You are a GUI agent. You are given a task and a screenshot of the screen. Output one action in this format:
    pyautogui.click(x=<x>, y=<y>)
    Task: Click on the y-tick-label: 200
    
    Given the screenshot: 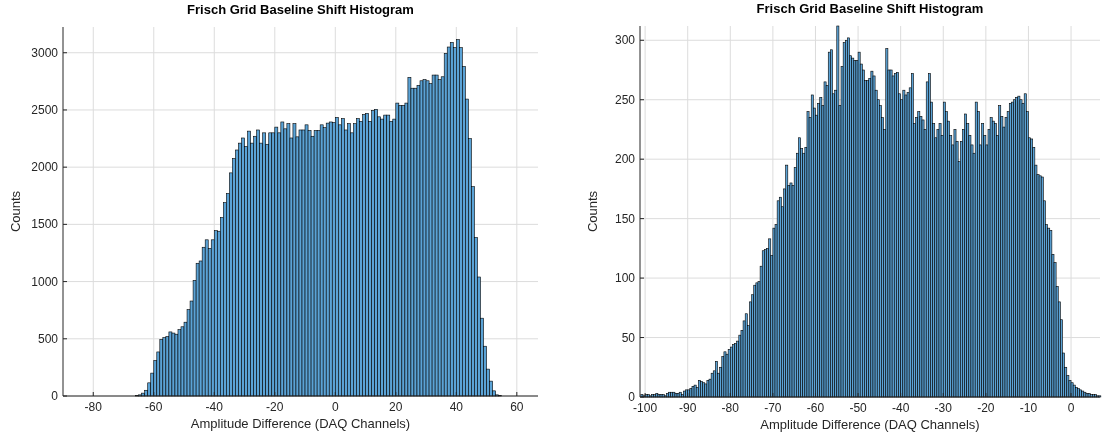 What is the action you would take?
    pyautogui.click(x=625, y=159)
    